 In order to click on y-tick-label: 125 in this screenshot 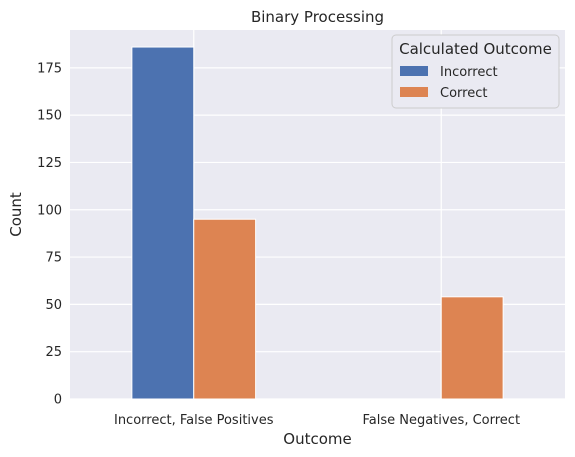, I will do `click(49, 163)`.